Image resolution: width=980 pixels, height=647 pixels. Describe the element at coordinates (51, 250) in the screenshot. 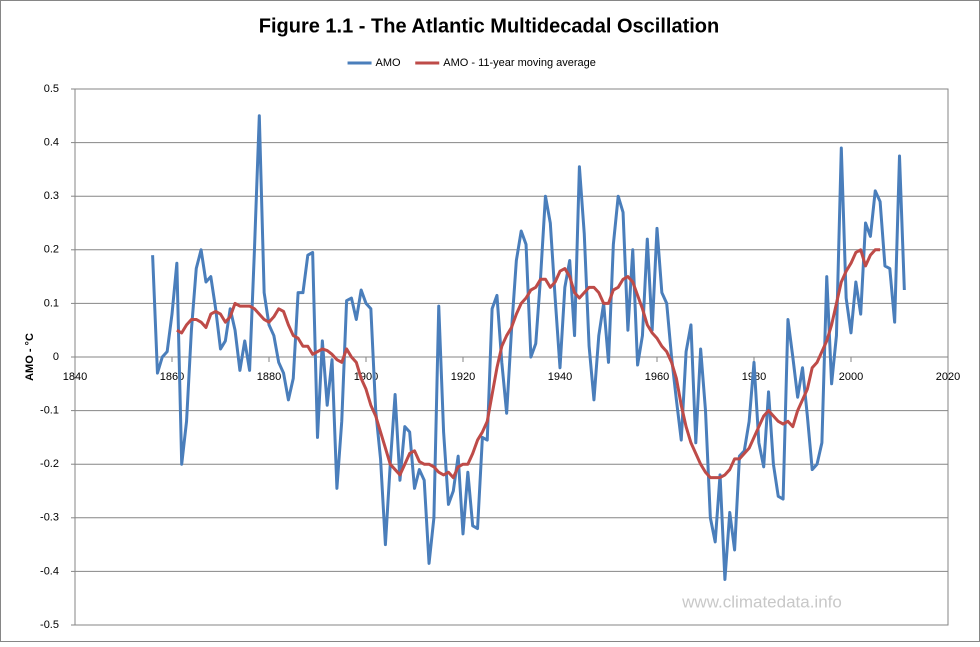

I see `y-tick-label: 0.2` at that location.